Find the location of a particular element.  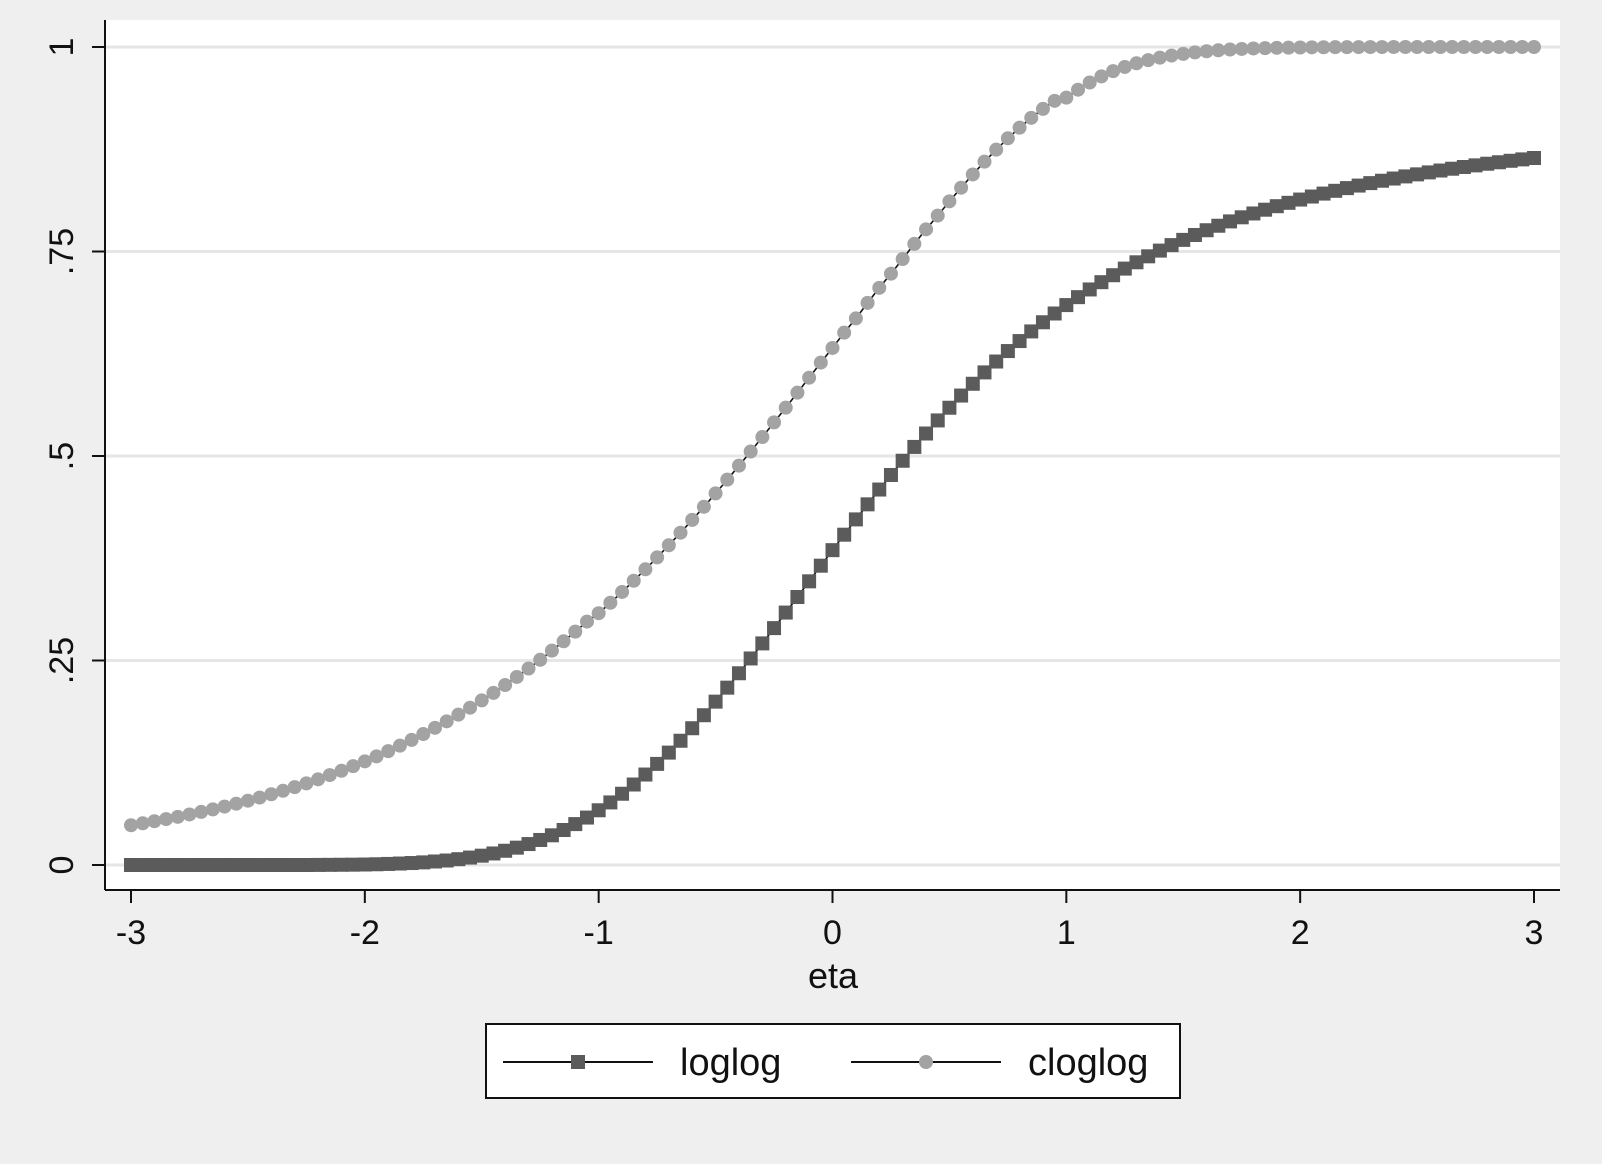

legend-marker-loglog is located at coordinates (578, 1062).